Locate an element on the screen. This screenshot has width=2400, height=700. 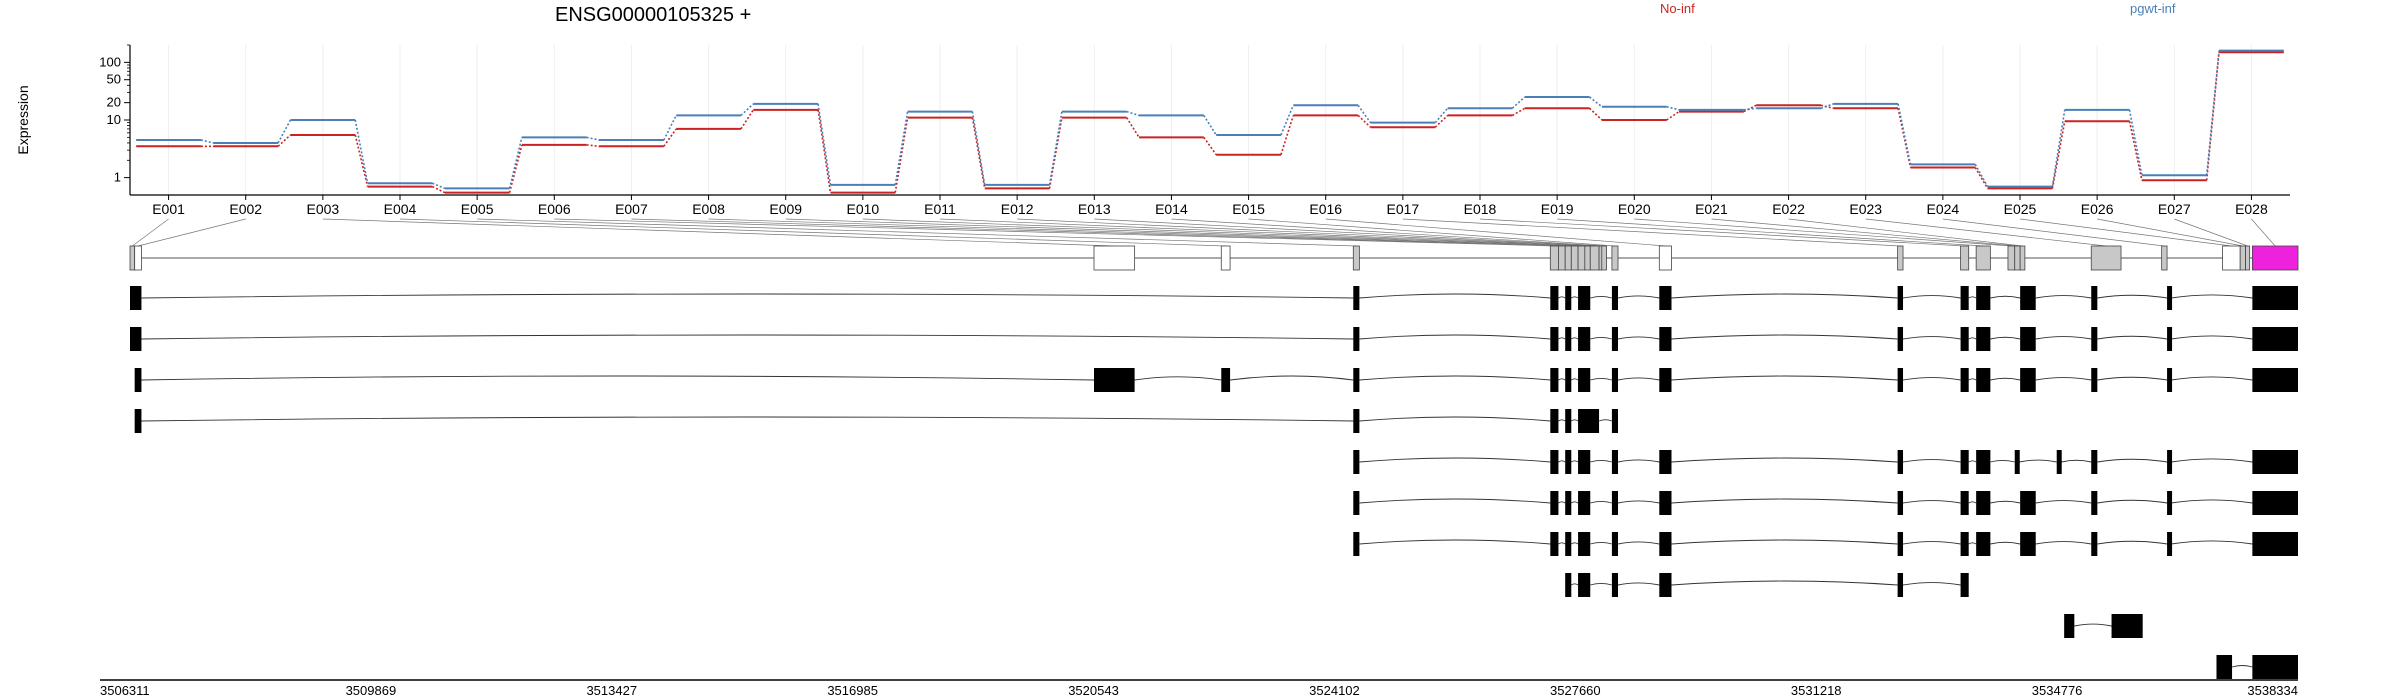
x-tick-label: E015 is located at coordinates (1248, 209).